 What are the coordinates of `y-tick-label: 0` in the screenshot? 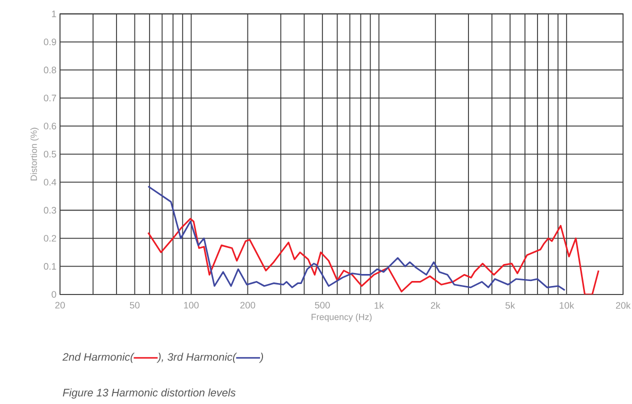 It's located at (54, 294).